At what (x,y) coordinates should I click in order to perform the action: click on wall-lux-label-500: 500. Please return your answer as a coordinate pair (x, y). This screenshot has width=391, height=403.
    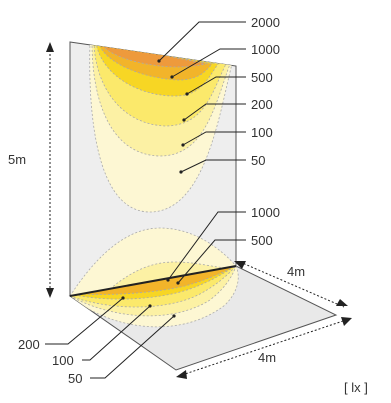
    Looking at the image, I should click on (262, 77).